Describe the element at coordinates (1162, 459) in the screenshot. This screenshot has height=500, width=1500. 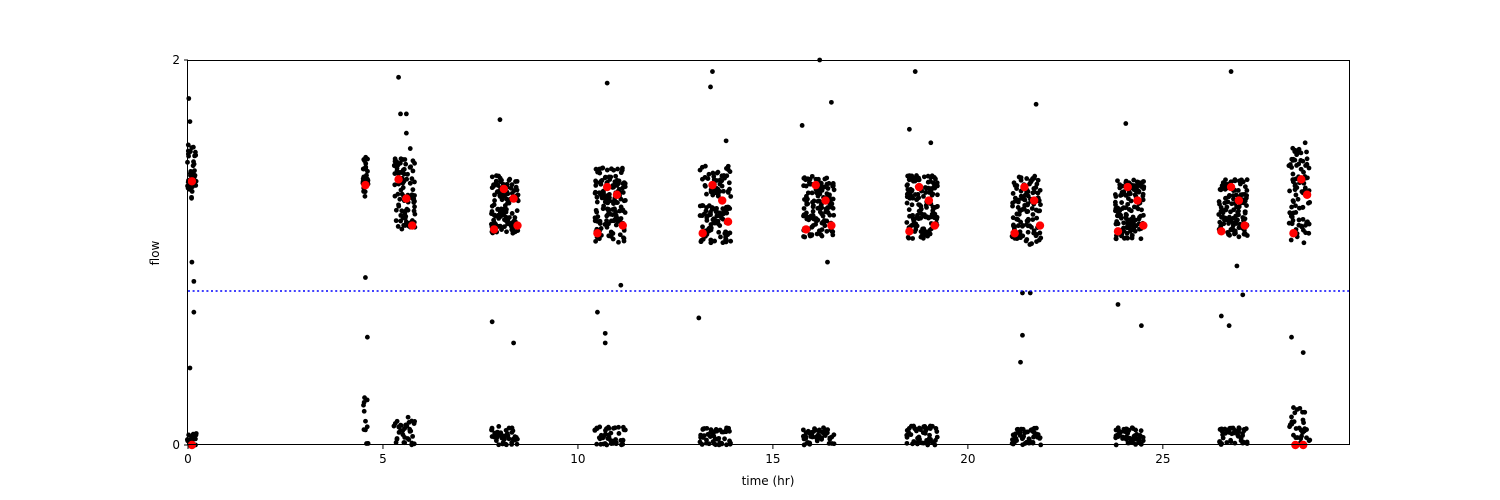
I see `x-tick-label: 25` at that location.